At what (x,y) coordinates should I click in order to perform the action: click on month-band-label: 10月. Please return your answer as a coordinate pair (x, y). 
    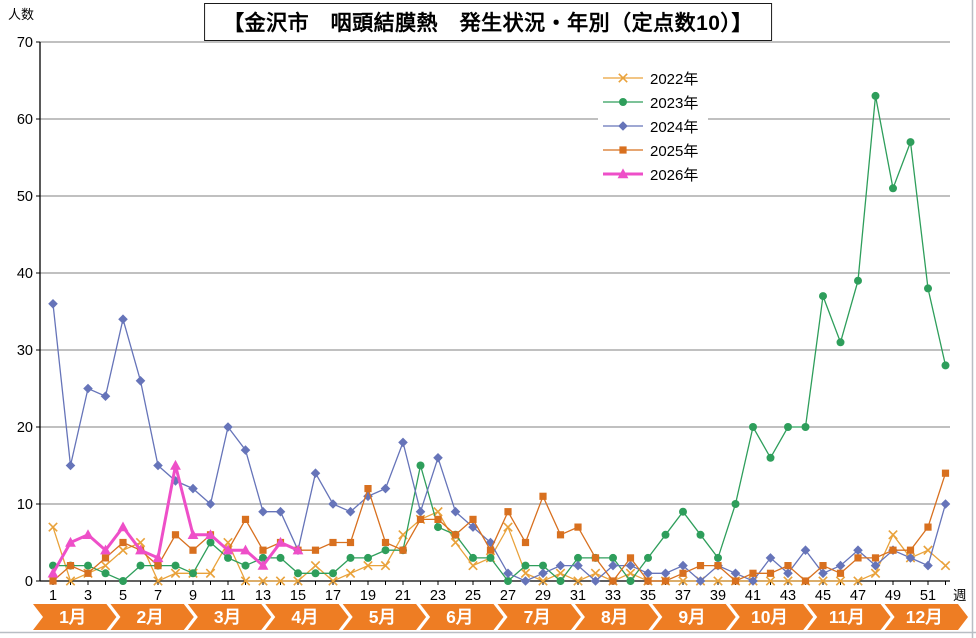
    Looking at the image, I should click on (769, 617).